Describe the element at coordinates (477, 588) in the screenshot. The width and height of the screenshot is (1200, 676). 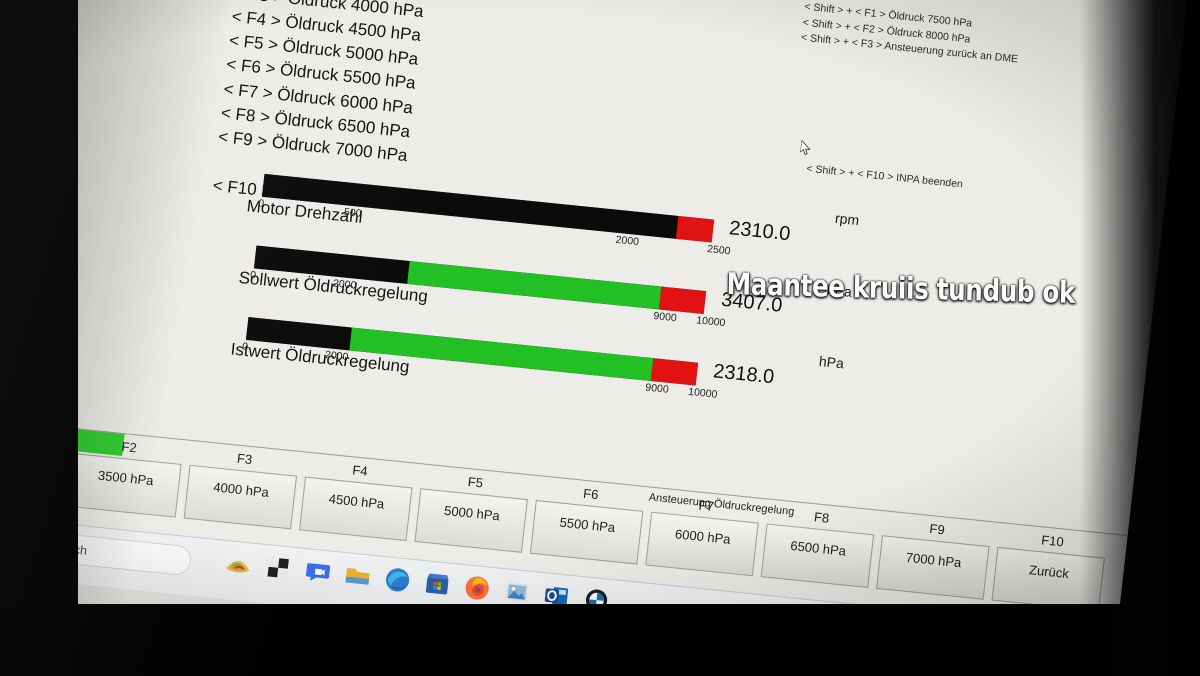
I see `firefox-icon` at that location.